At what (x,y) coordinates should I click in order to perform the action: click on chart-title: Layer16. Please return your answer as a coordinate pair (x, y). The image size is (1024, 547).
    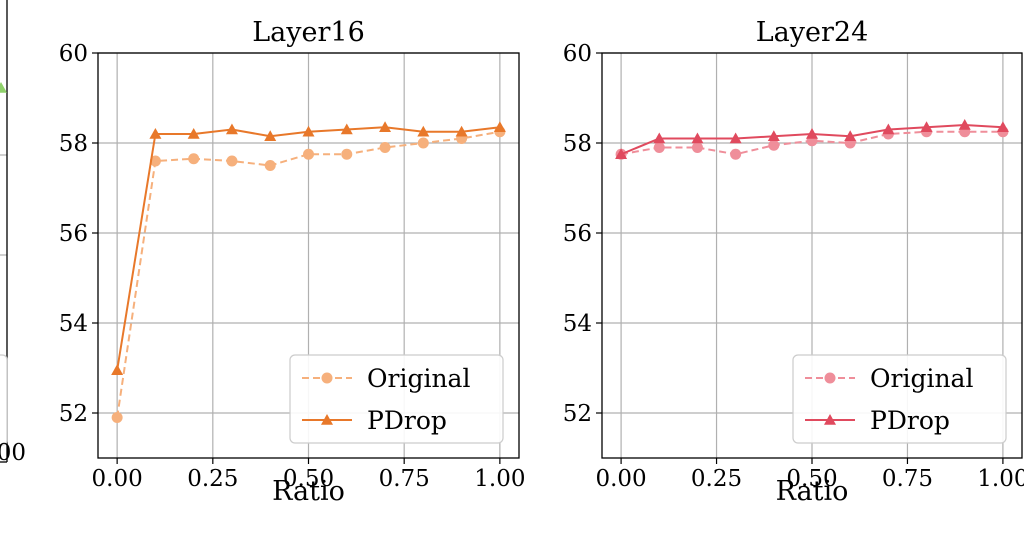
    Looking at the image, I should click on (308, 32).